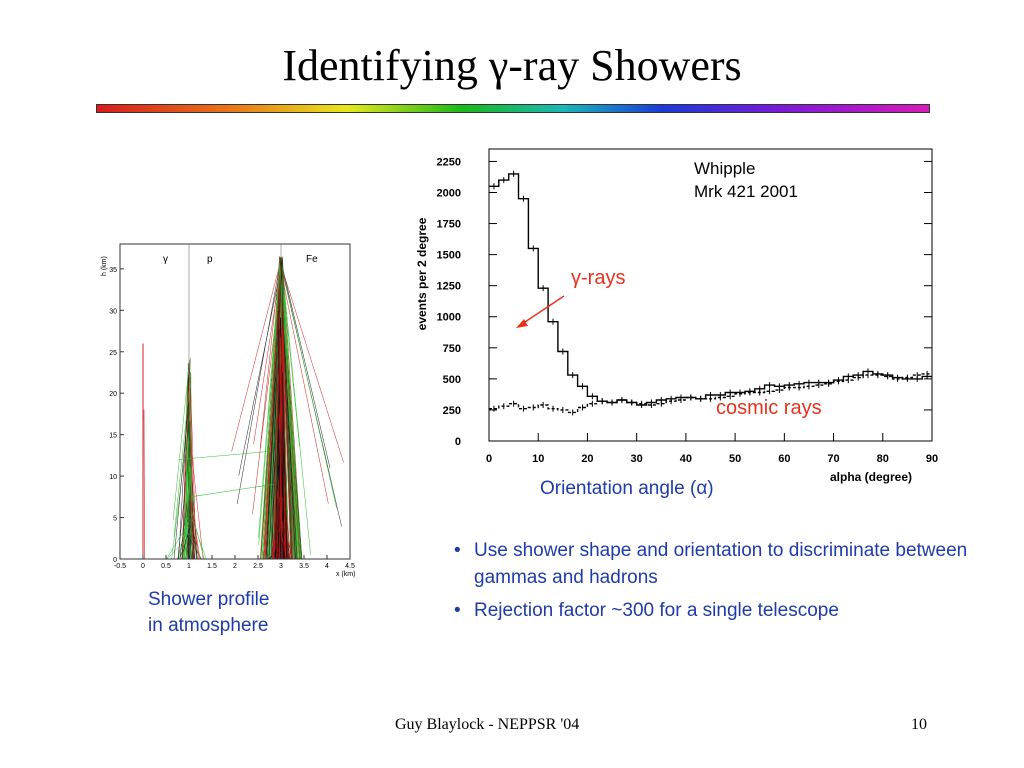  Describe the element at coordinates (543, 310) in the screenshot. I see `gamma-rays-arrow` at that location.